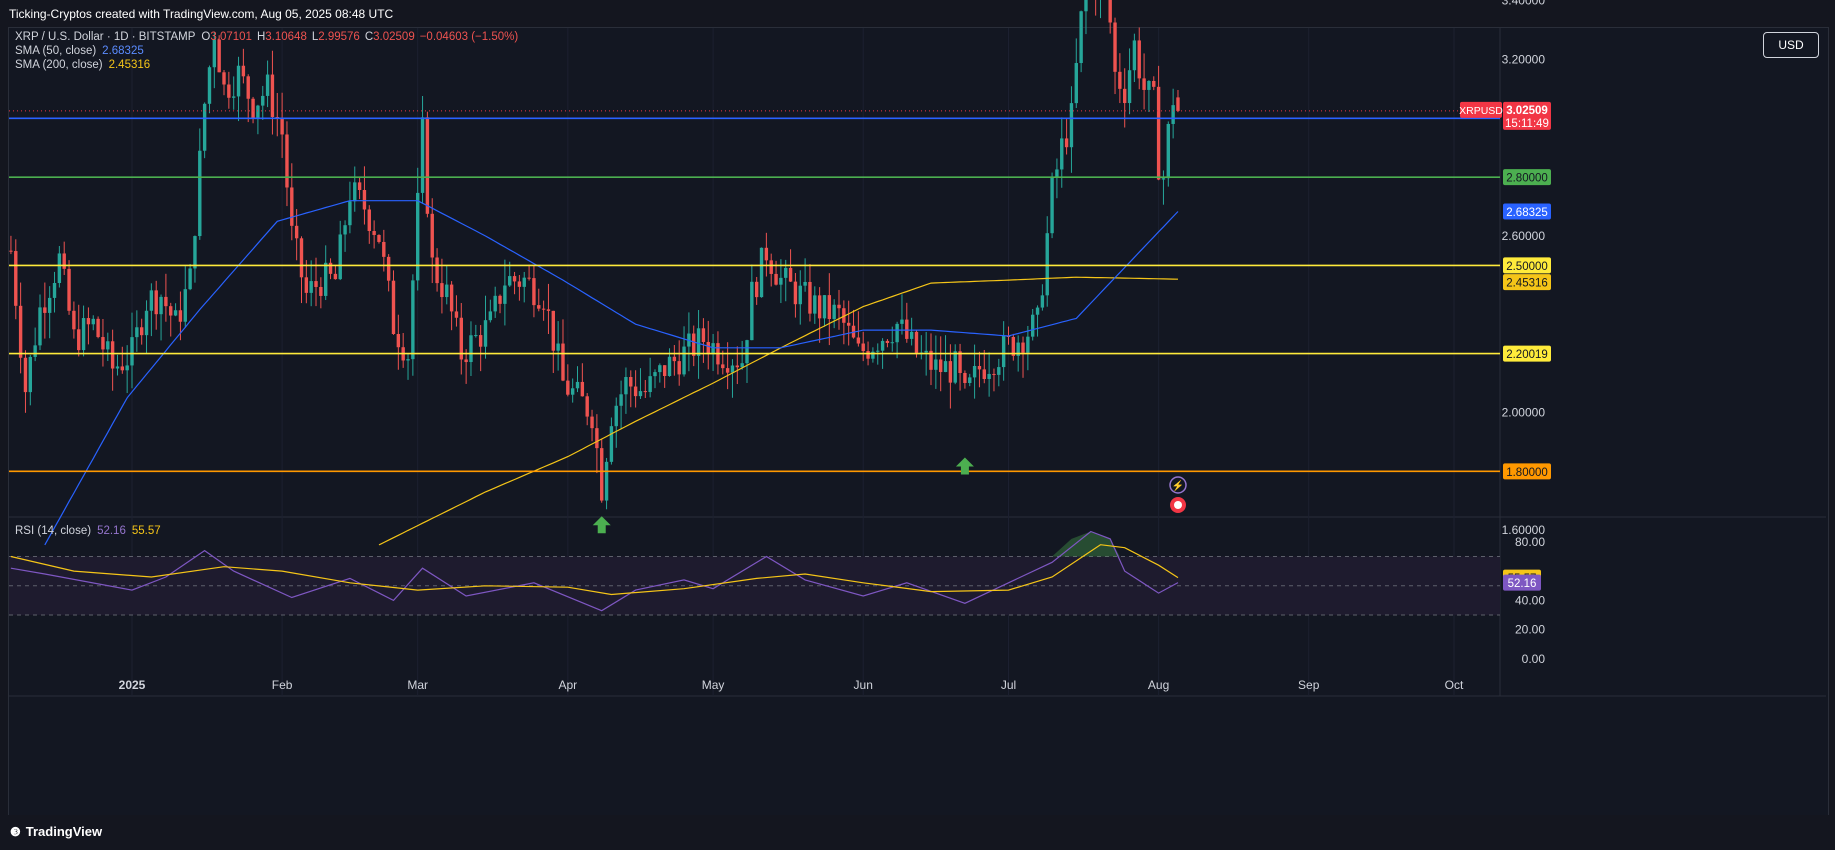 The width and height of the screenshot is (1835, 850). What do you see at coordinates (1178, 505) in the screenshot?
I see `us-flag-event-inner` at bounding box center [1178, 505].